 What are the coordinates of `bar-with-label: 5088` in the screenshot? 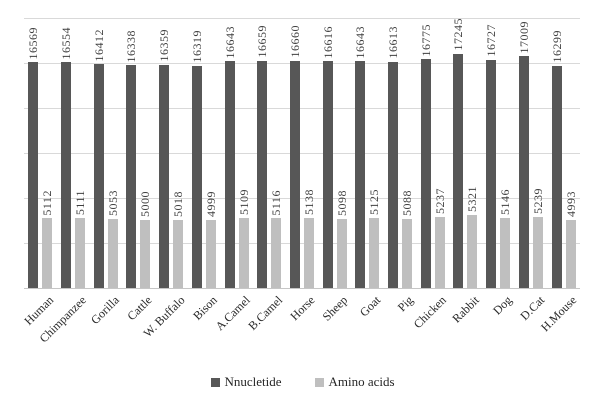 It's located at (407, 153).